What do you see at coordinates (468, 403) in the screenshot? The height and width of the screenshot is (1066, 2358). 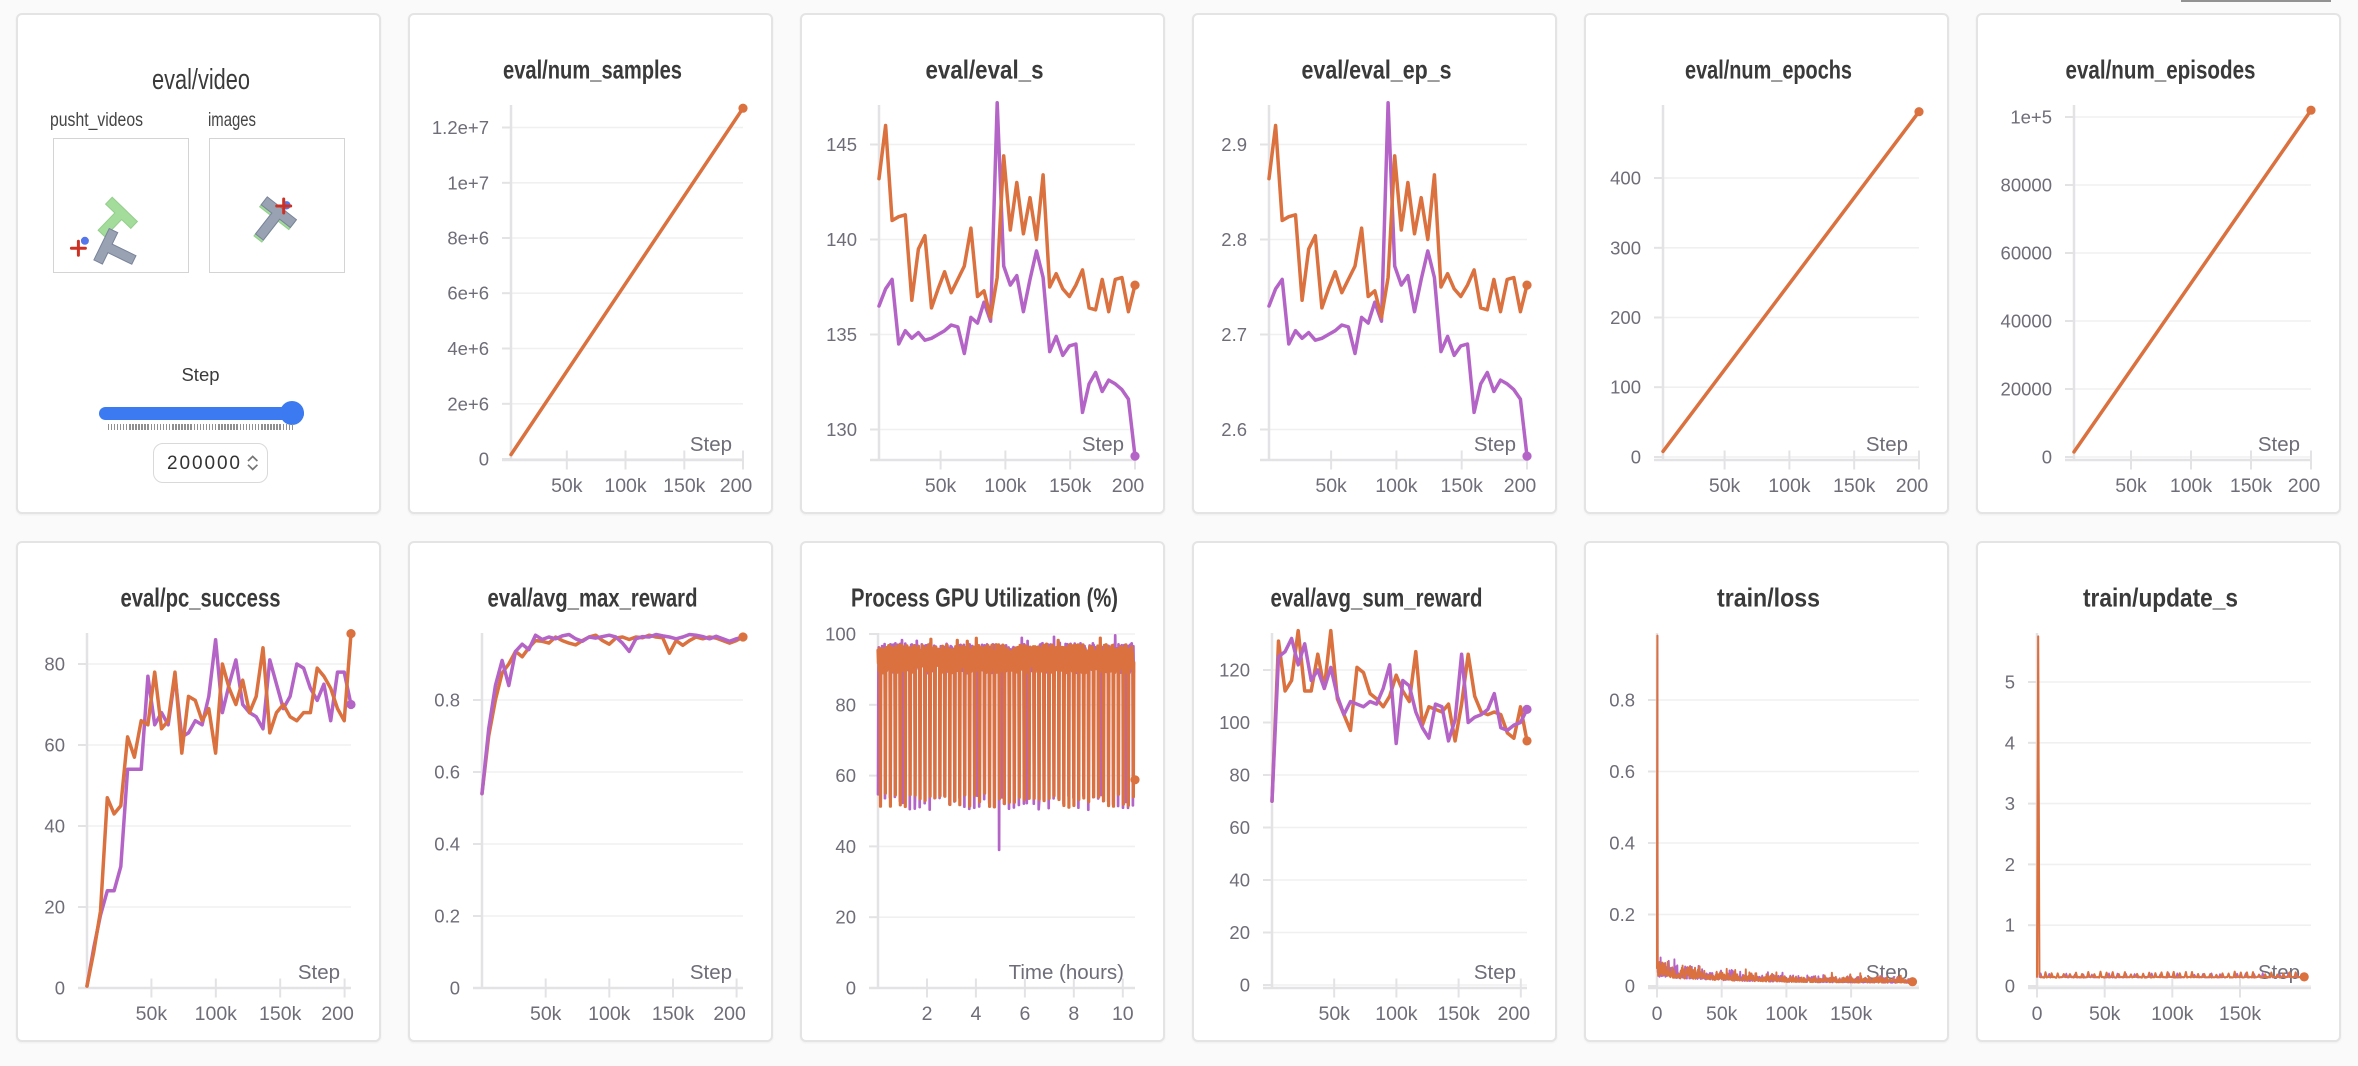 I see `svg-text: 2e+6` at bounding box center [468, 403].